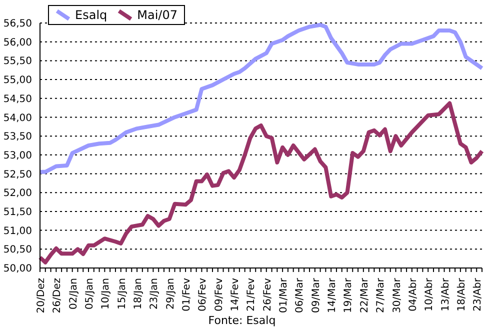 This screenshot has height=329, width=484. I want to click on x-tick-label: 22/Mar, so click(364, 295).